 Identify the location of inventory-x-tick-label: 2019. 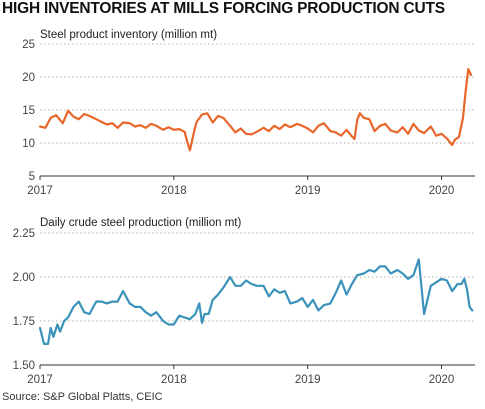
(308, 191).